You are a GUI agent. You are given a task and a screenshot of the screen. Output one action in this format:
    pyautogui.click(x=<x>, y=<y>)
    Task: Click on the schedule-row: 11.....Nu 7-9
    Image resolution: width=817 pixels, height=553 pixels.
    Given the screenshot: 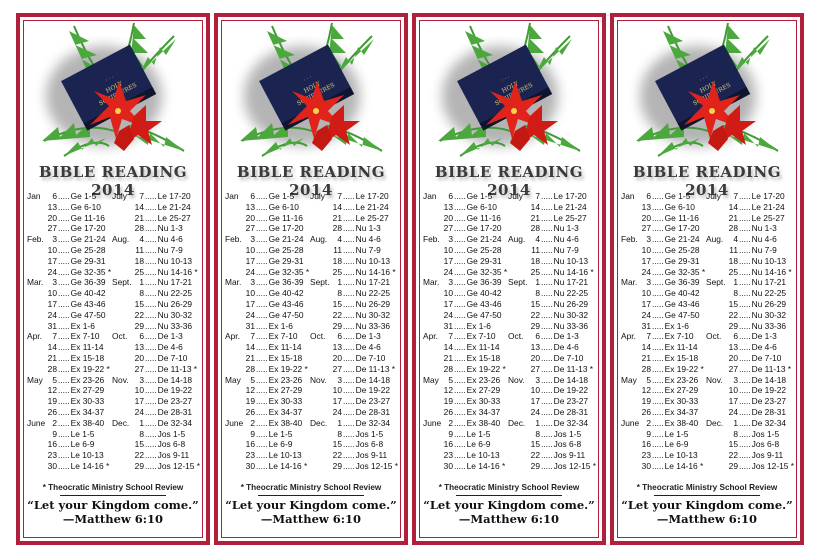 What is the action you would take?
    pyautogui.click(x=156, y=250)
    